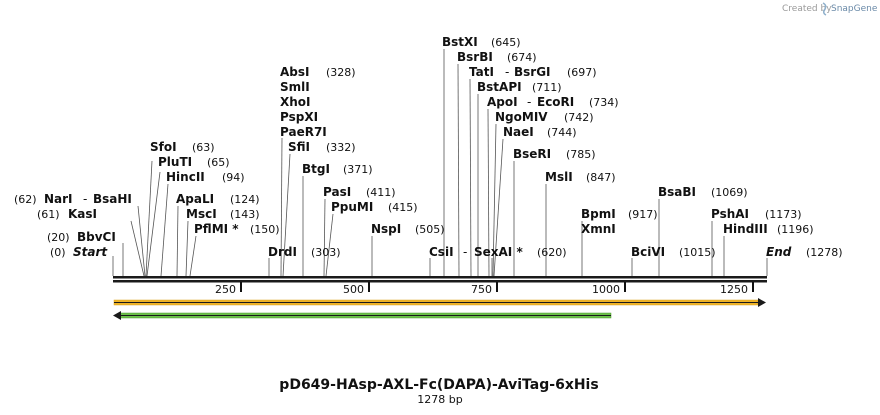 The height and width of the screenshot is (415, 880). What do you see at coordinates (606, 289) in the screenshot?
I see `tick-label: 1000` at bounding box center [606, 289].